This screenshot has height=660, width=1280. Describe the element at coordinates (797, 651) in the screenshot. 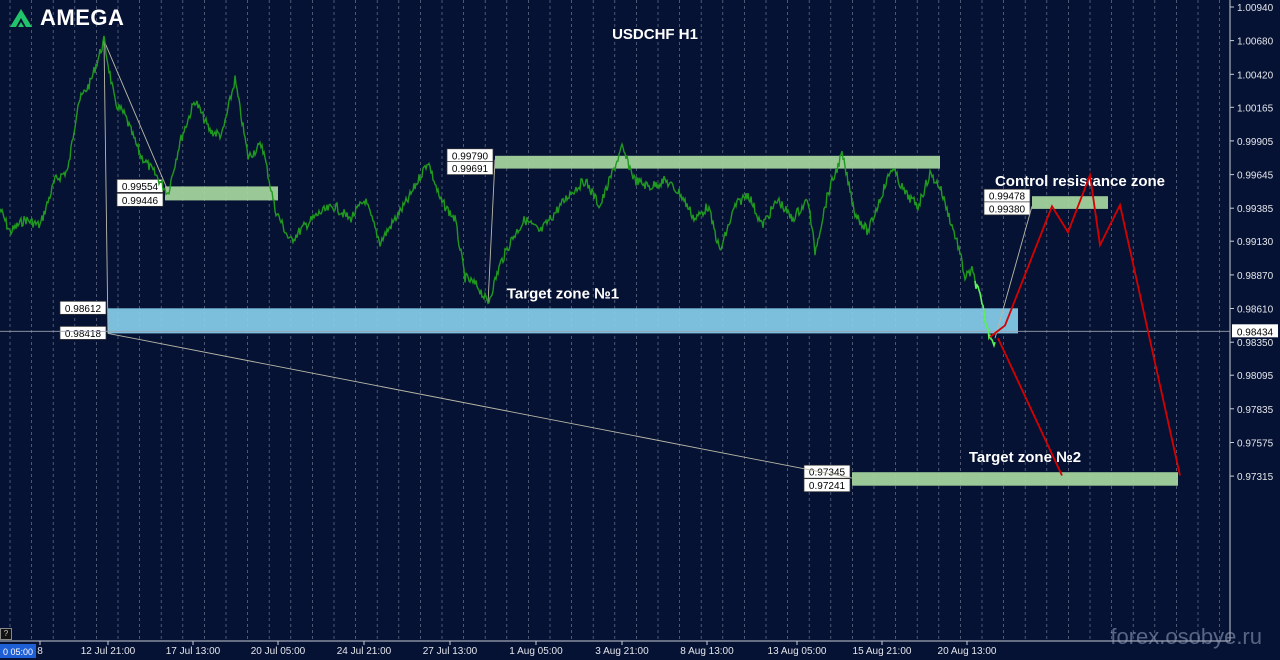

I see `x-tick-label: 13 Aug 05:00` at that location.